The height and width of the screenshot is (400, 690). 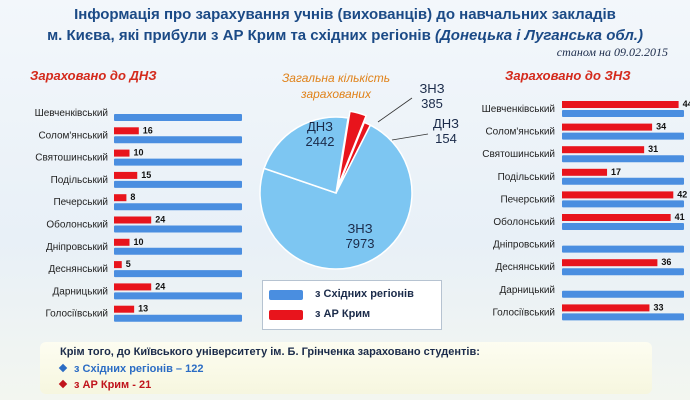 What do you see at coordinates (320, 141) in the screenshot?
I see `pie-slice-value: 2442` at bounding box center [320, 141].